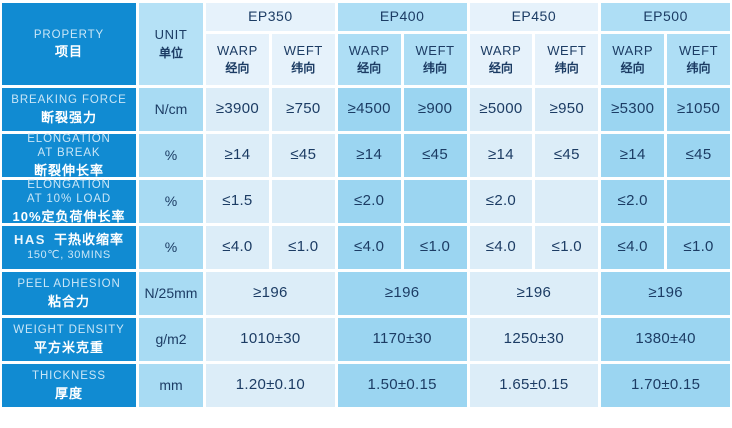  I want to click on value-ep500-weft, so click(698, 201).